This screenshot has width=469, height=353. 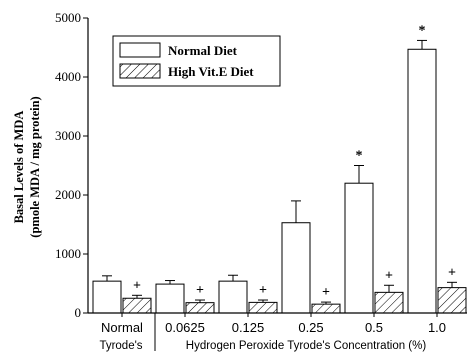 What do you see at coordinates (140, 71) in the screenshot?
I see `legend-swatch-high-vit-e-diet` at bounding box center [140, 71].